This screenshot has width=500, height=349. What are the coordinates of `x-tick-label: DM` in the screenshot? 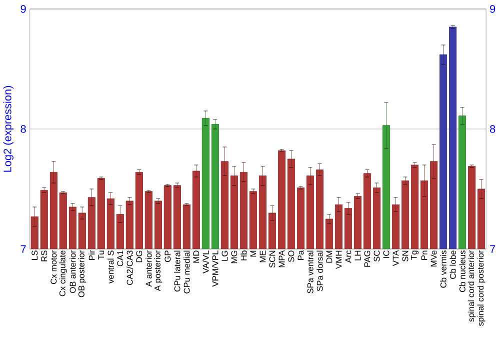 It's located at (329, 257).